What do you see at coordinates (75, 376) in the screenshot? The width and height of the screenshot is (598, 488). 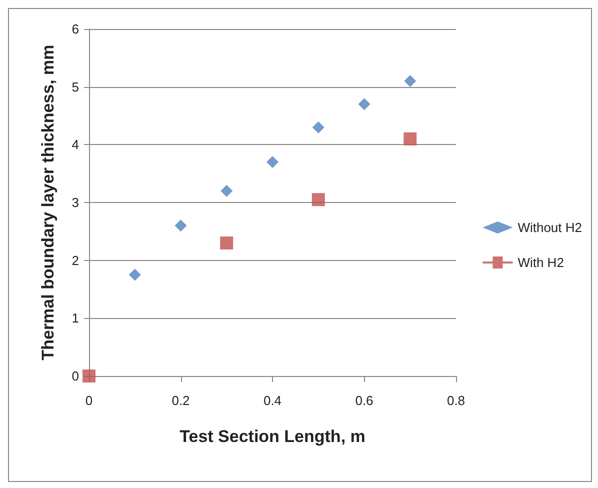 I see `y-tick-label: 0` at bounding box center [75, 376].